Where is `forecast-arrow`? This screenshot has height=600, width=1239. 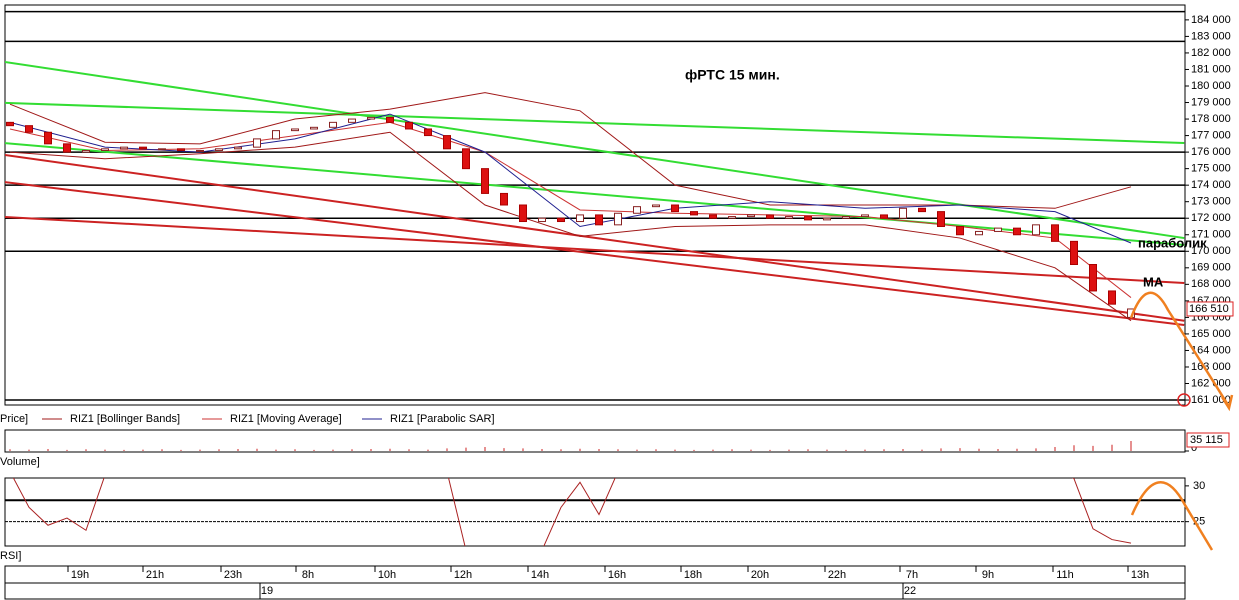
forecast-arrow is located at coordinates (1172, 516).